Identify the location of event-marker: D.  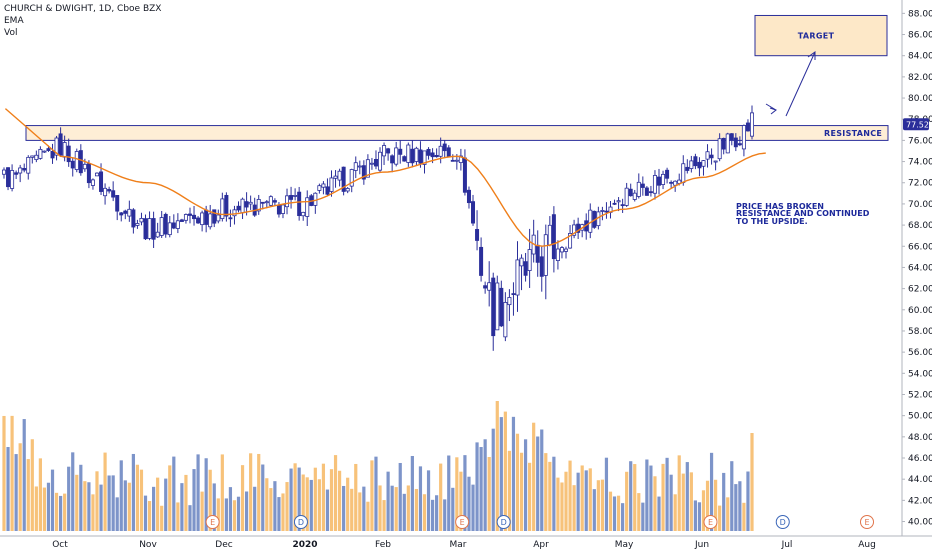
(300, 522).